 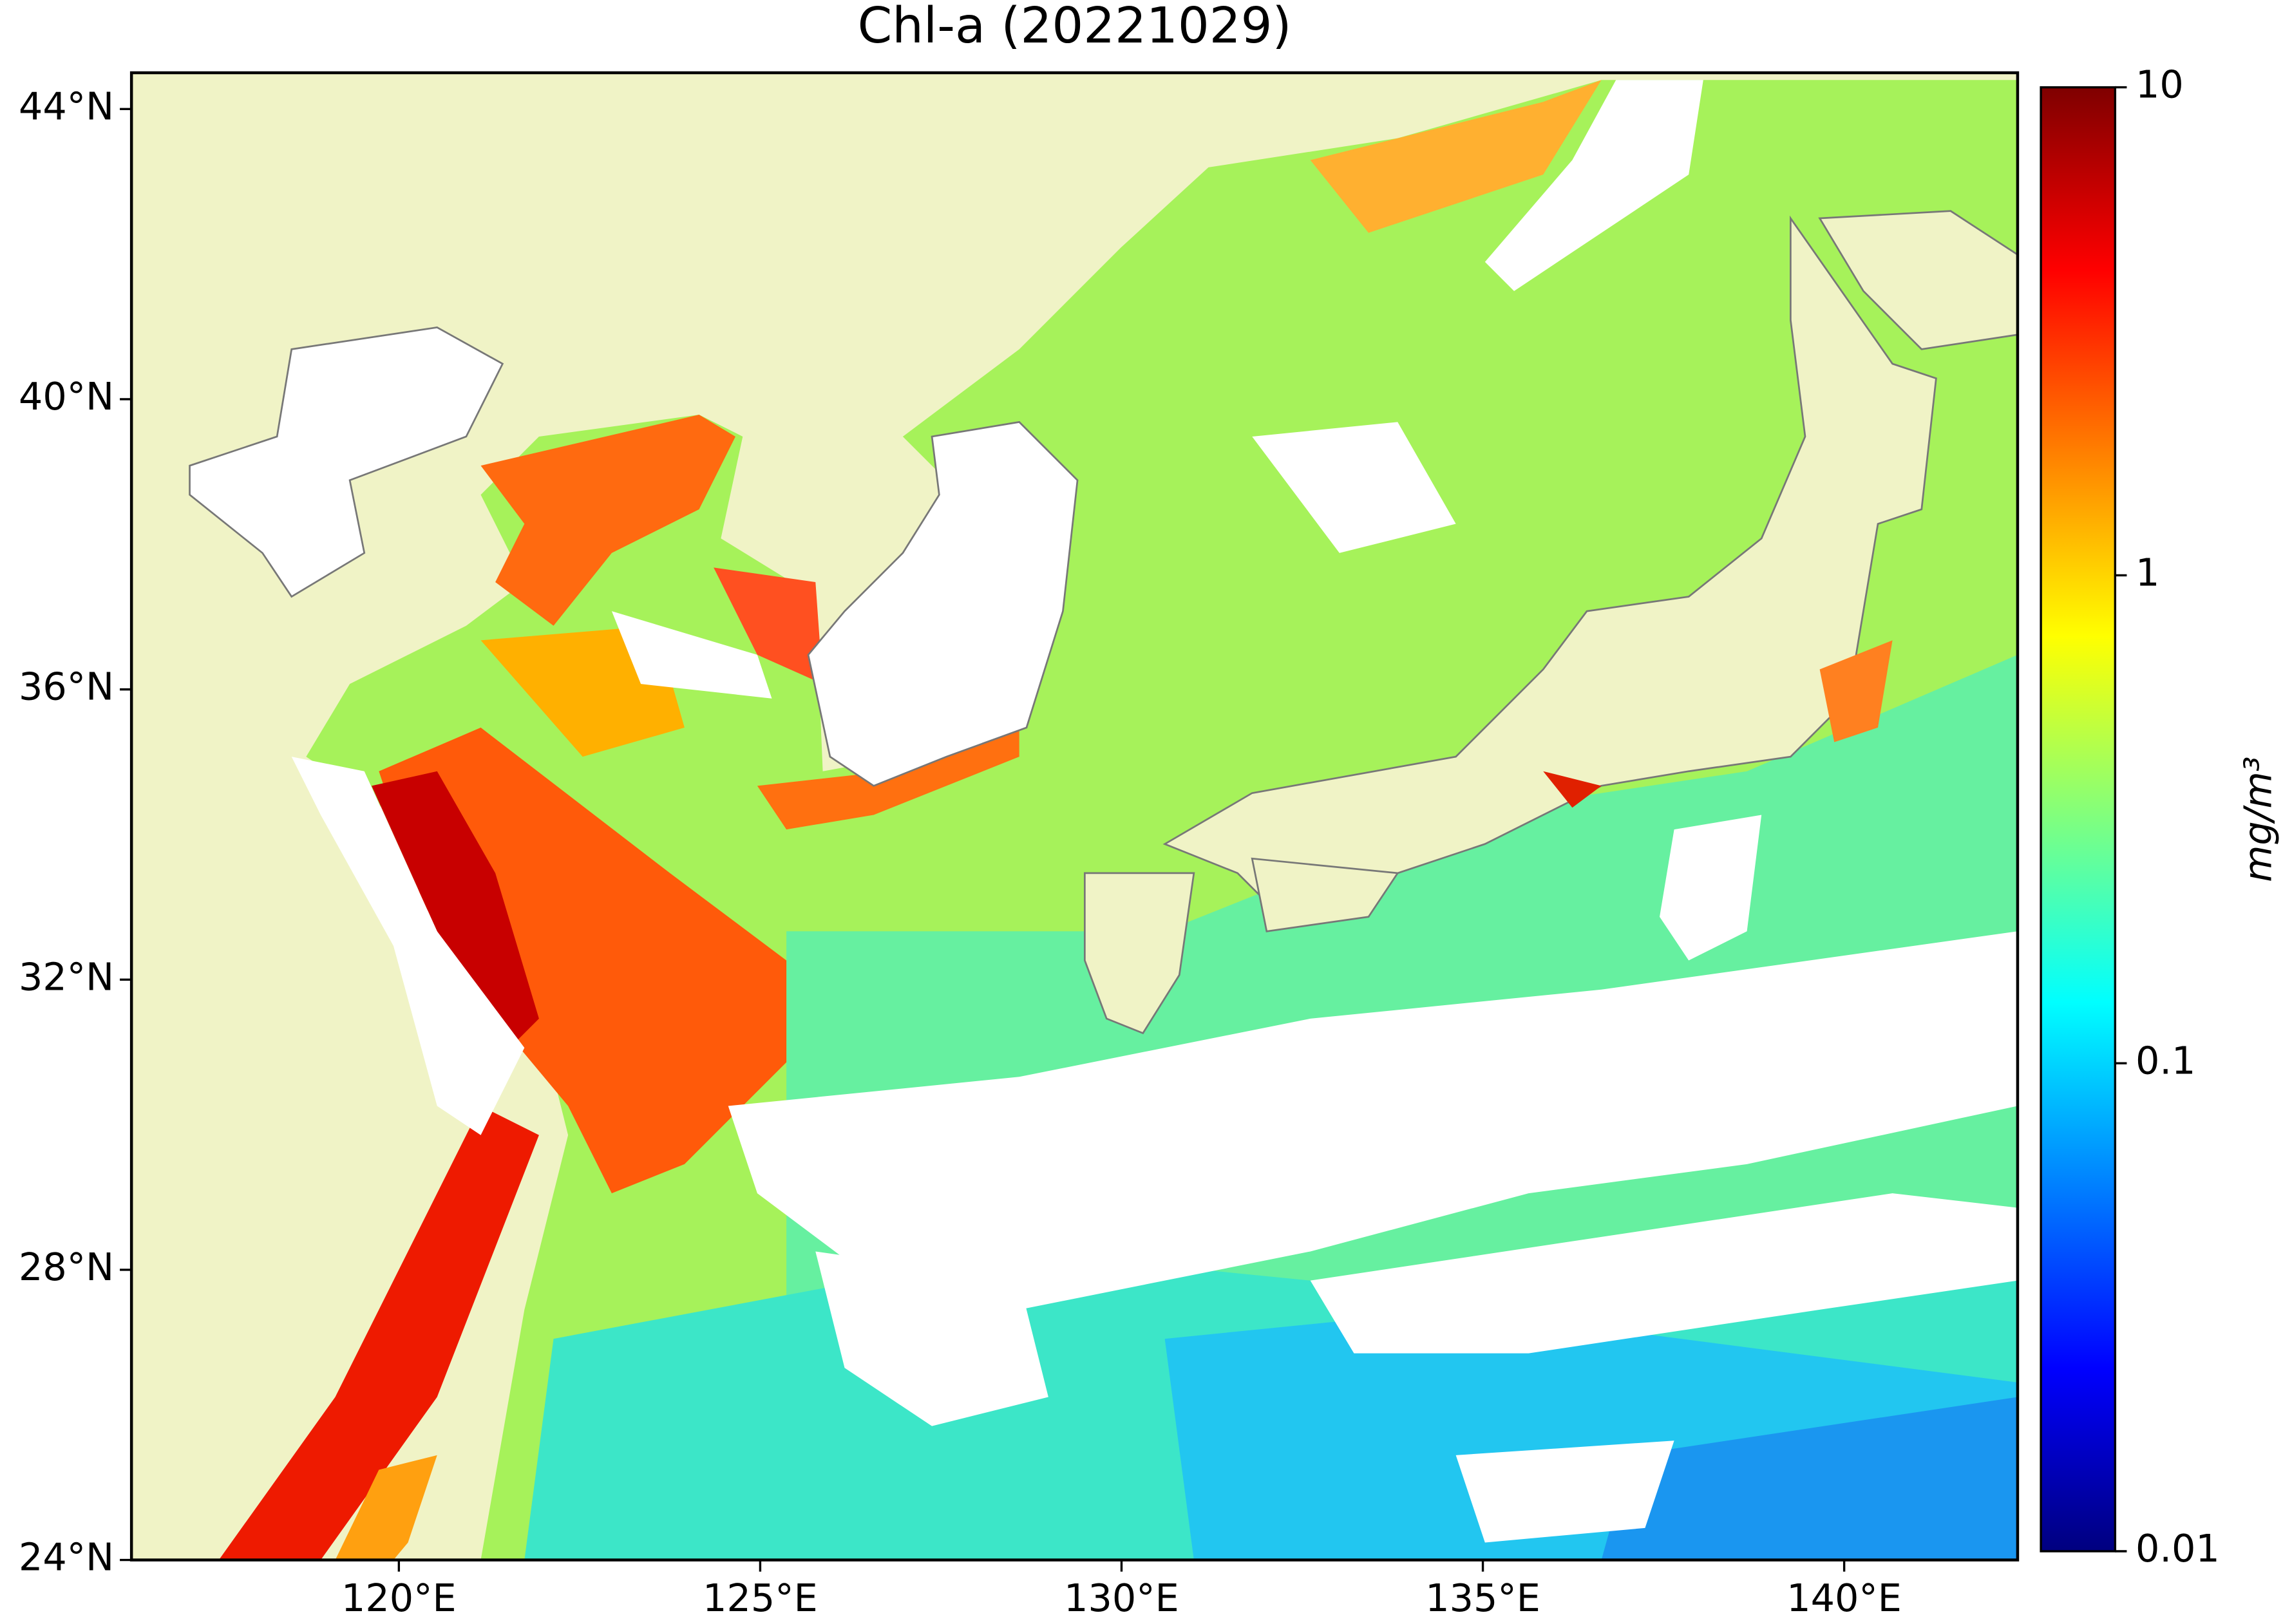 What do you see at coordinates (399, 1598) in the screenshot?
I see `x-tick-label: 120°E` at bounding box center [399, 1598].